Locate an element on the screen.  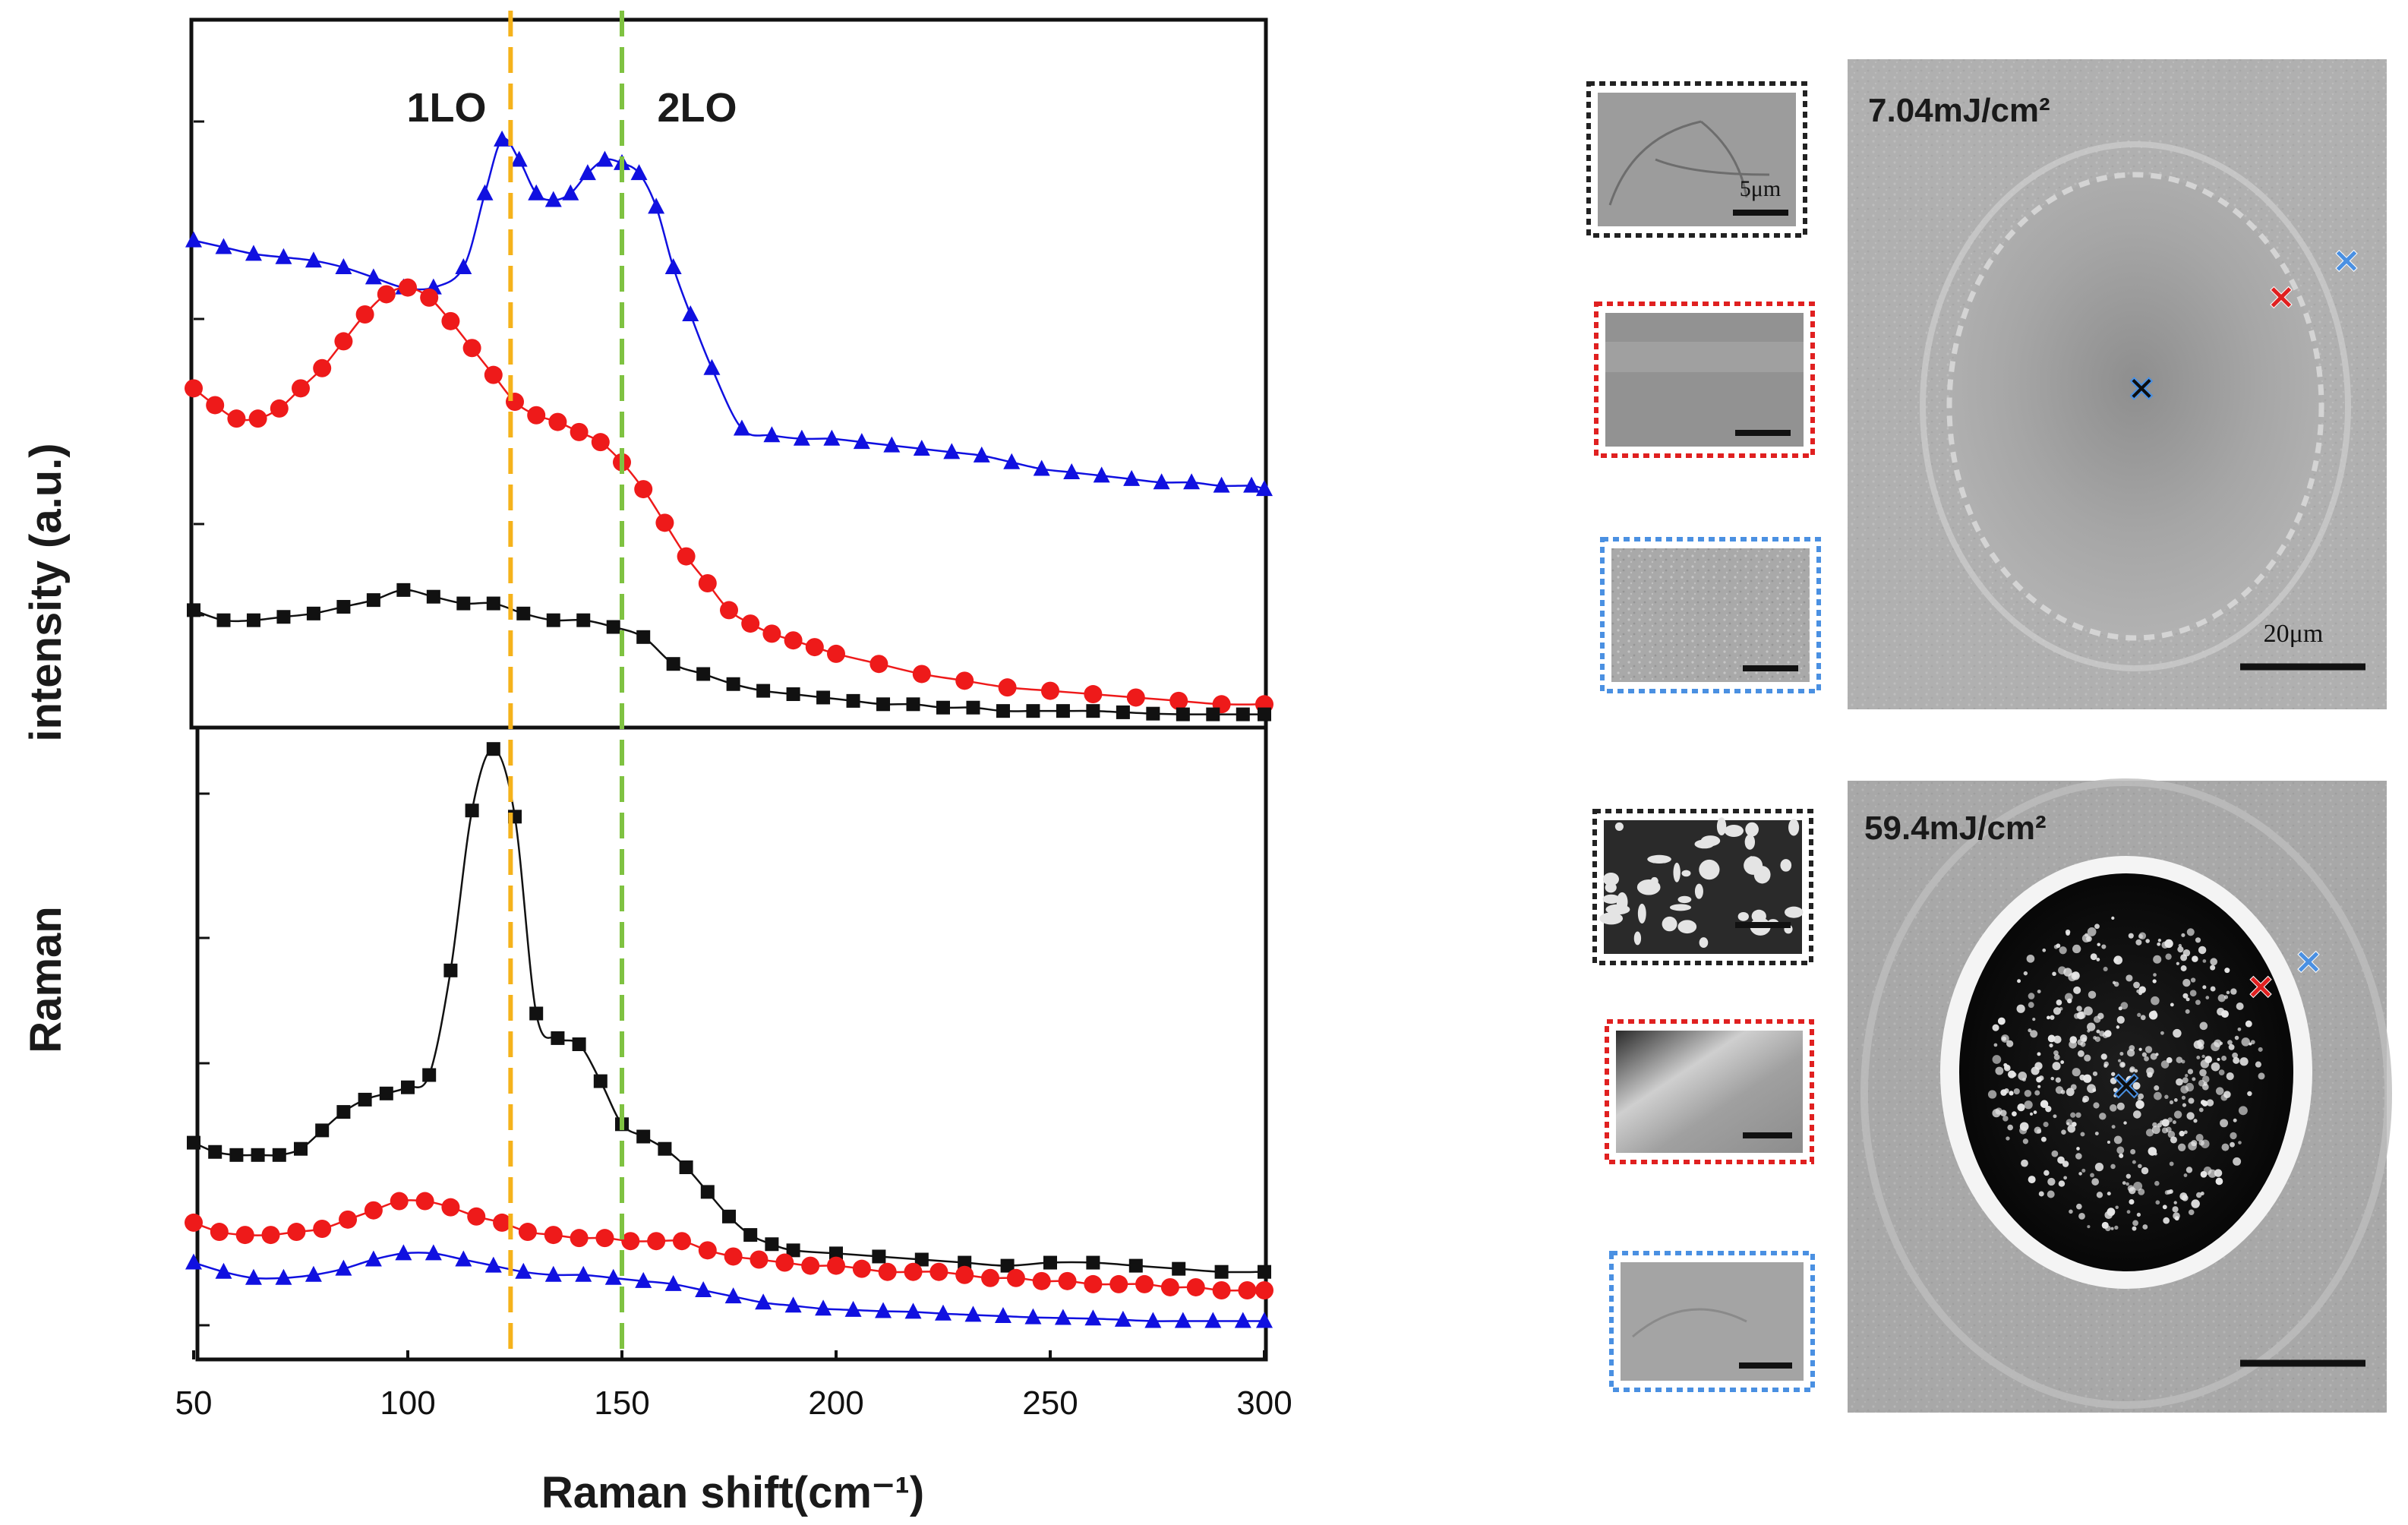
x-tick-label: 150 is located at coordinates (621, 1403).